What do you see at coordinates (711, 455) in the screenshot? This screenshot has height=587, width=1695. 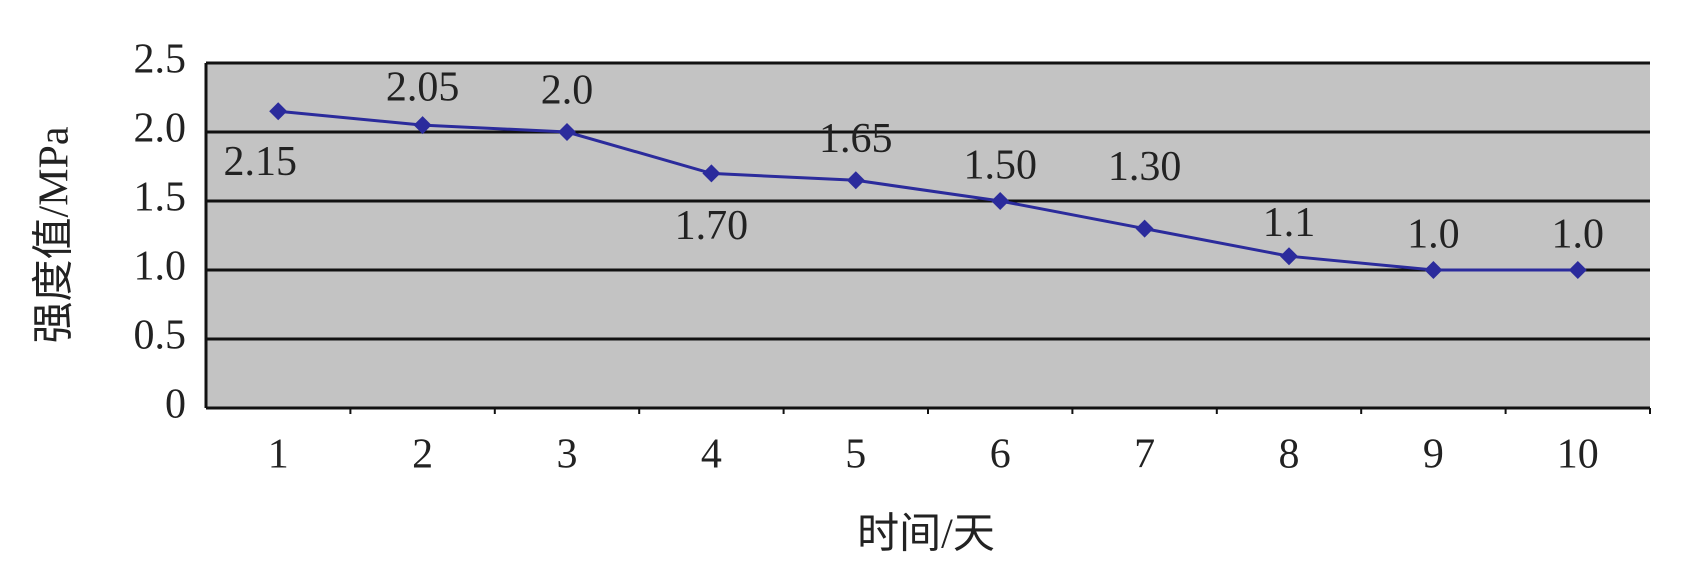 I see `x-tick-label: 4` at bounding box center [711, 455].